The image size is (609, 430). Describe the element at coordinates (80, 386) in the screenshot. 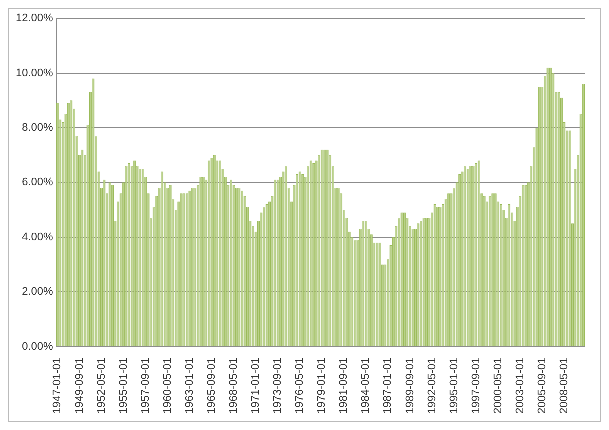

I see `x-tick-label: 1949-09-01` at that location.